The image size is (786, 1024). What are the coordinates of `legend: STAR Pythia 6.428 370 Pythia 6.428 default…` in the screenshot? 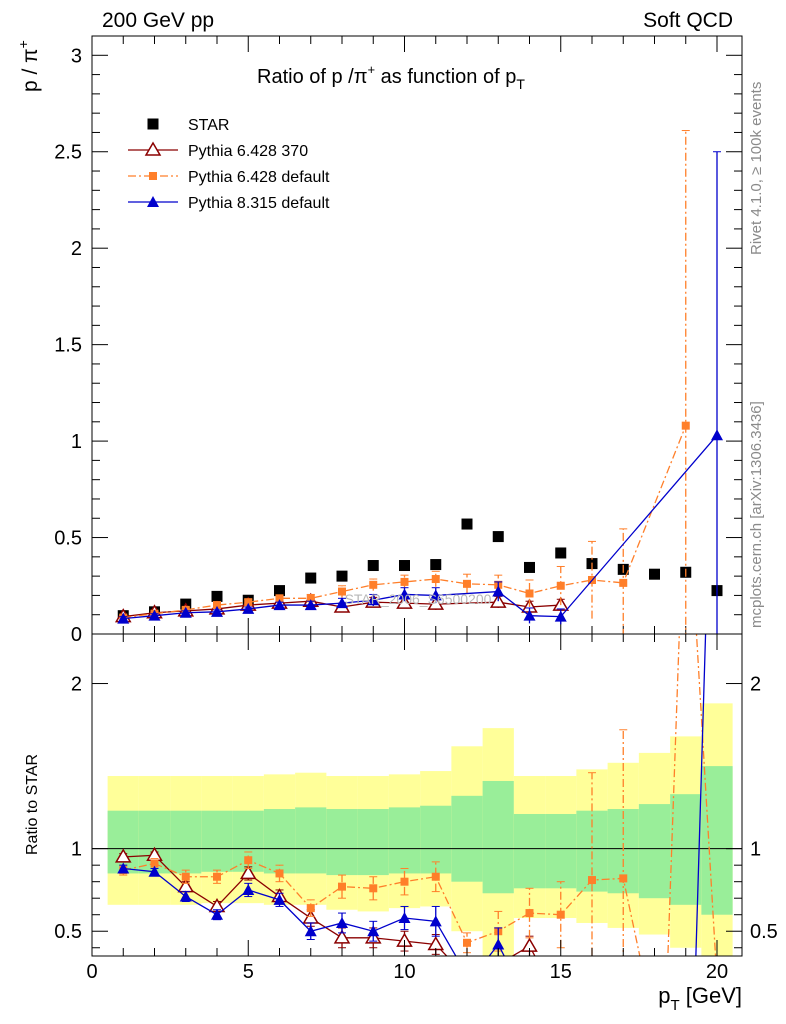 It's located at (229, 164).